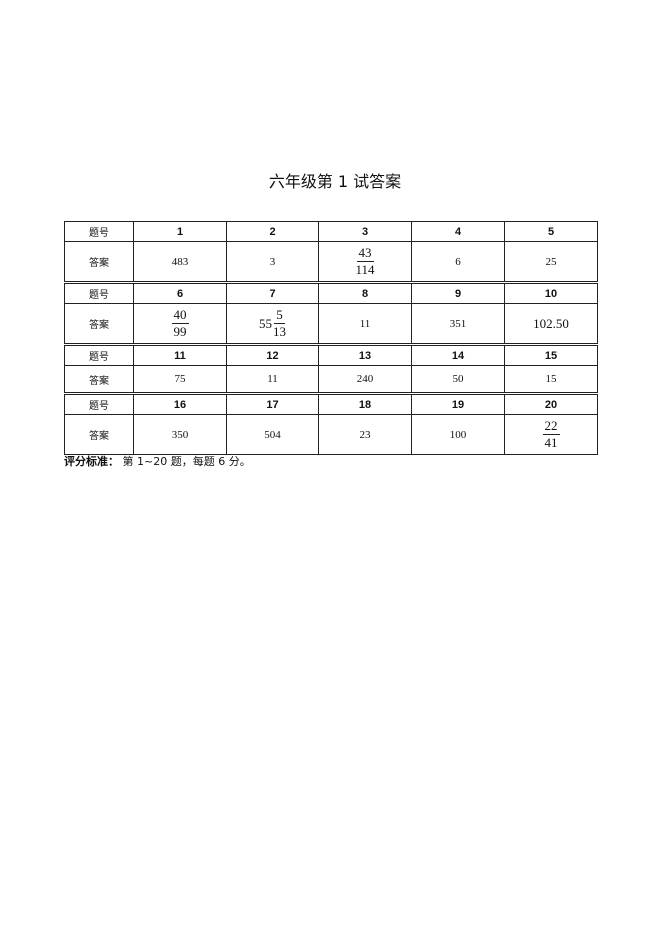  What do you see at coordinates (279, 331) in the screenshot?
I see `denominator: 13` at bounding box center [279, 331].